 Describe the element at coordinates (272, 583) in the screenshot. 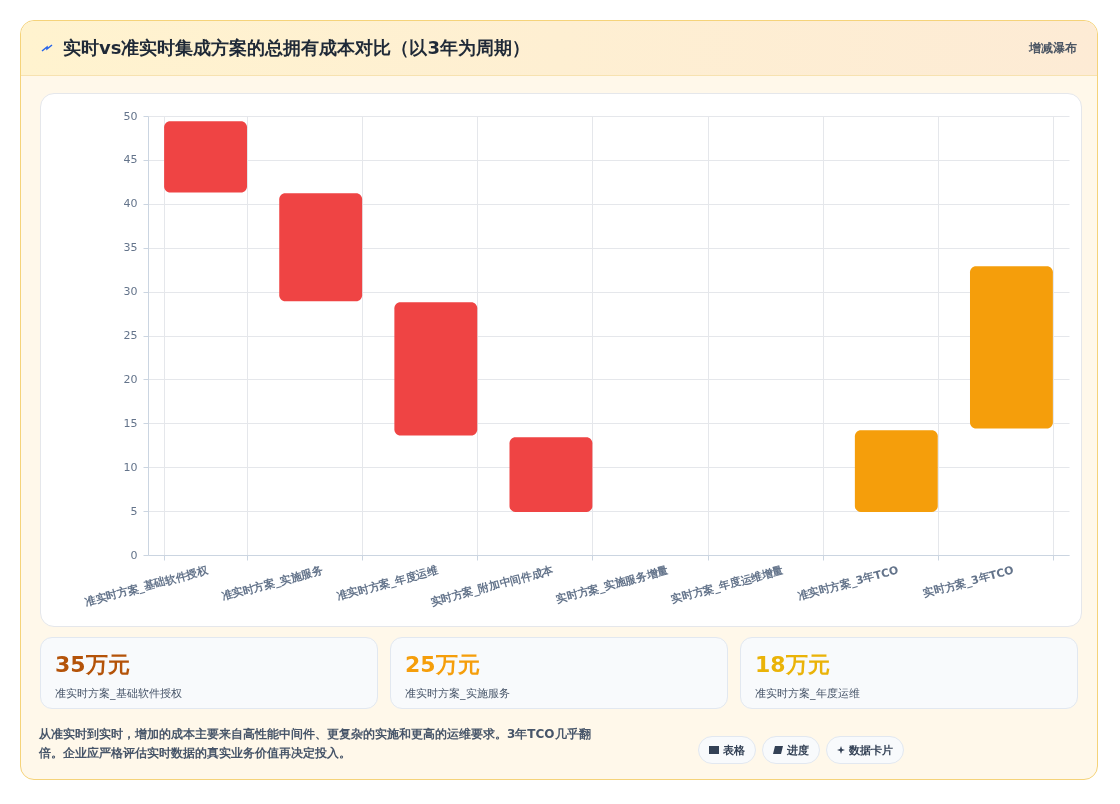

I see `x-tick-label: 准实时方案_实施服务` at that location.